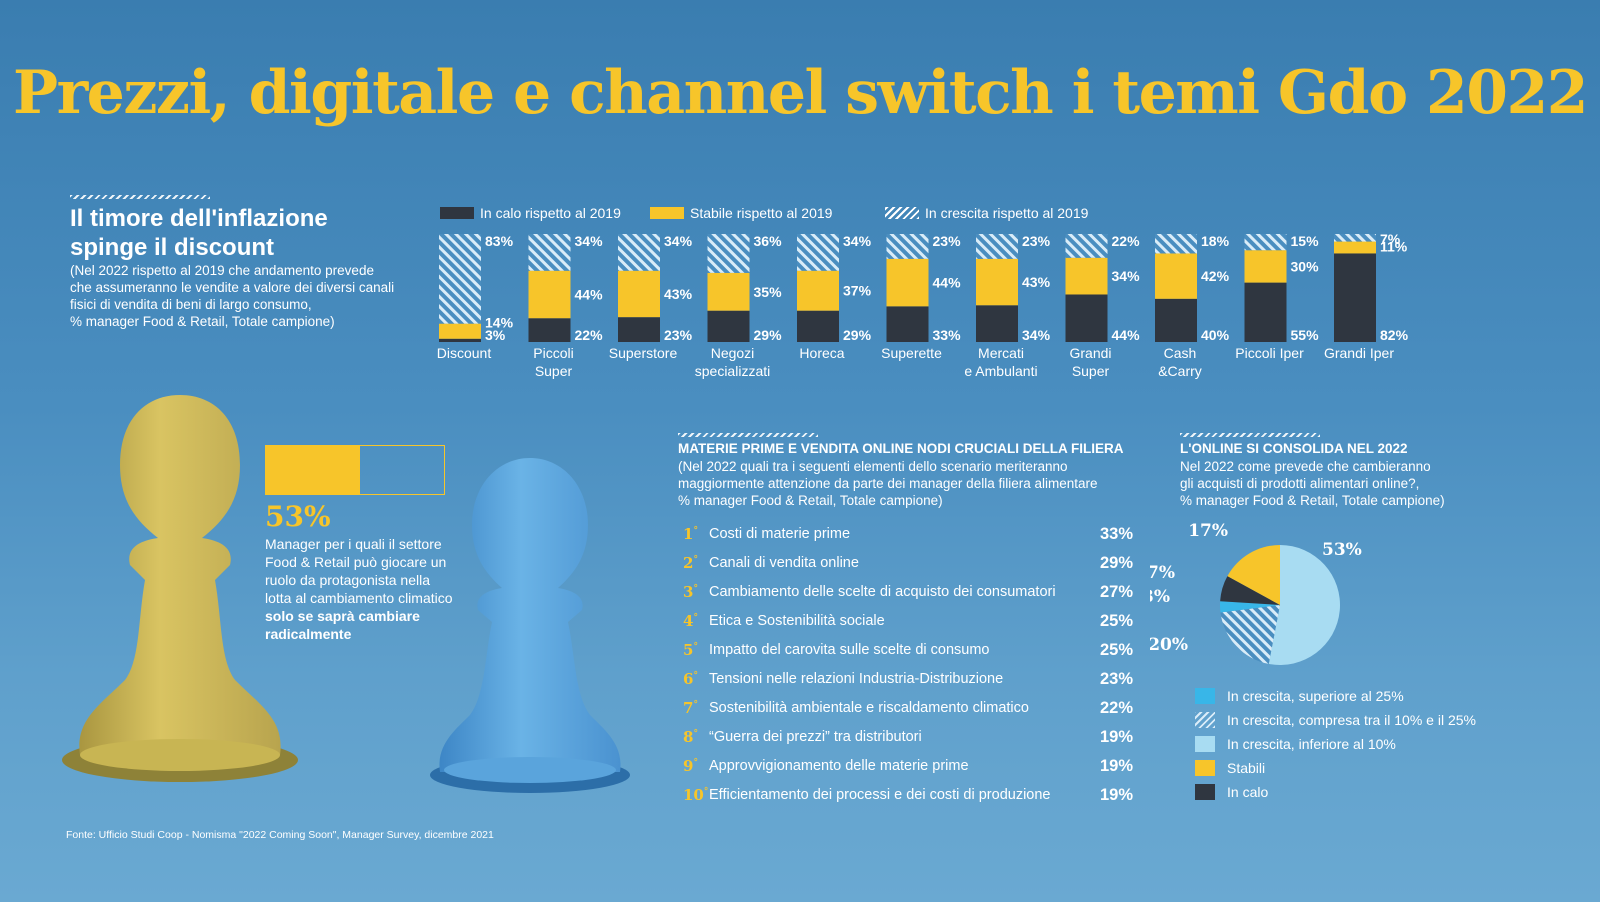 The width and height of the screenshot is (1600, 902). What do you see at coordinates (1116, 679) in the screenshot?
I see `rank-value: 23%` at bounding box center [1116, 679].